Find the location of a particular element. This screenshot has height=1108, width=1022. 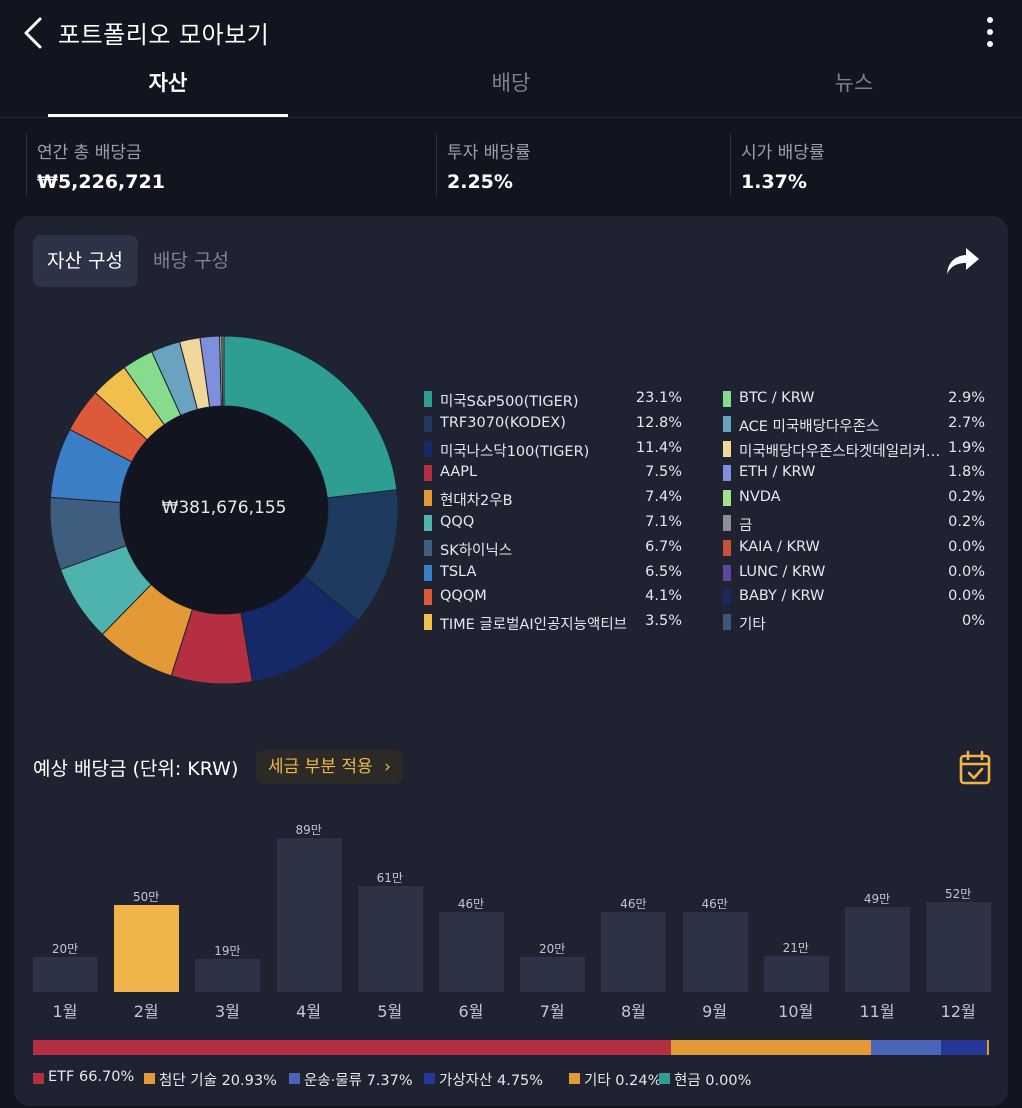

tab-bar: 자산 배당 뉴스 is located at coordinates (511, 89).